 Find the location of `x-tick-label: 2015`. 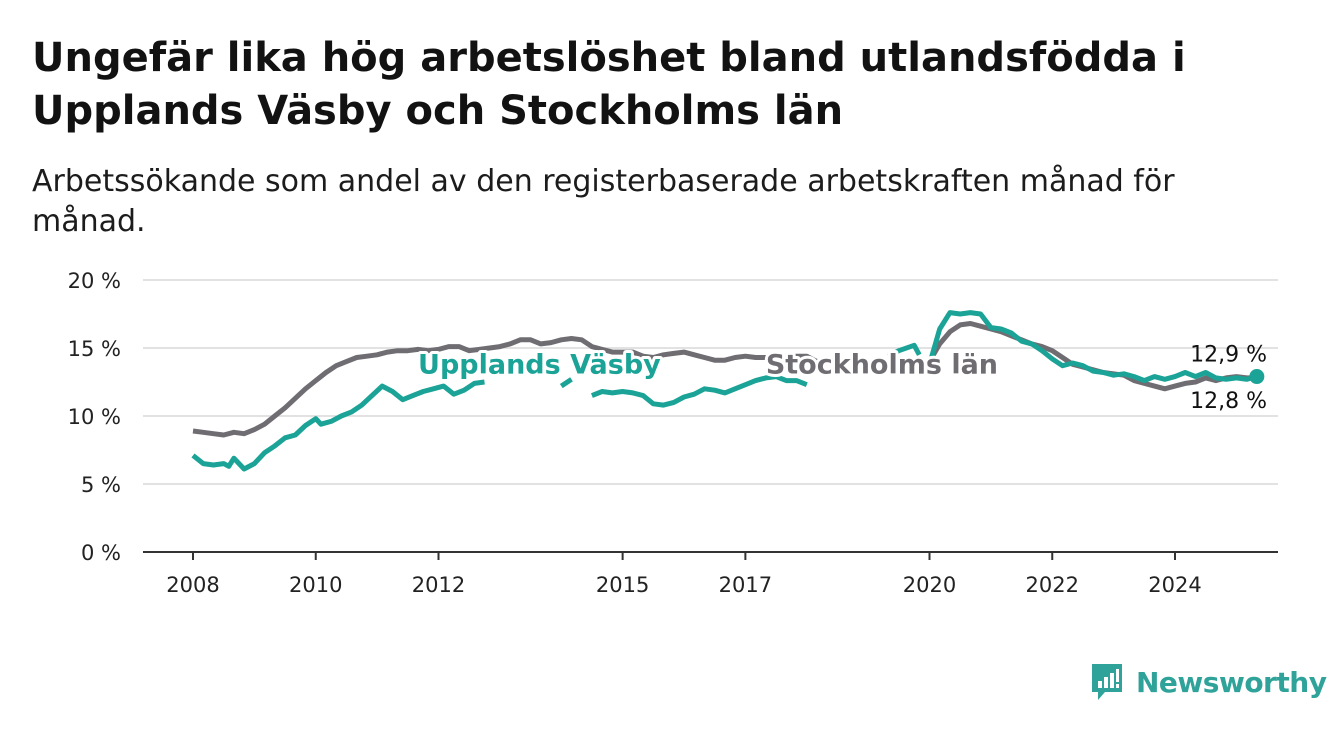

x-tick-label: 2015 is located at coordinates (622, 585).